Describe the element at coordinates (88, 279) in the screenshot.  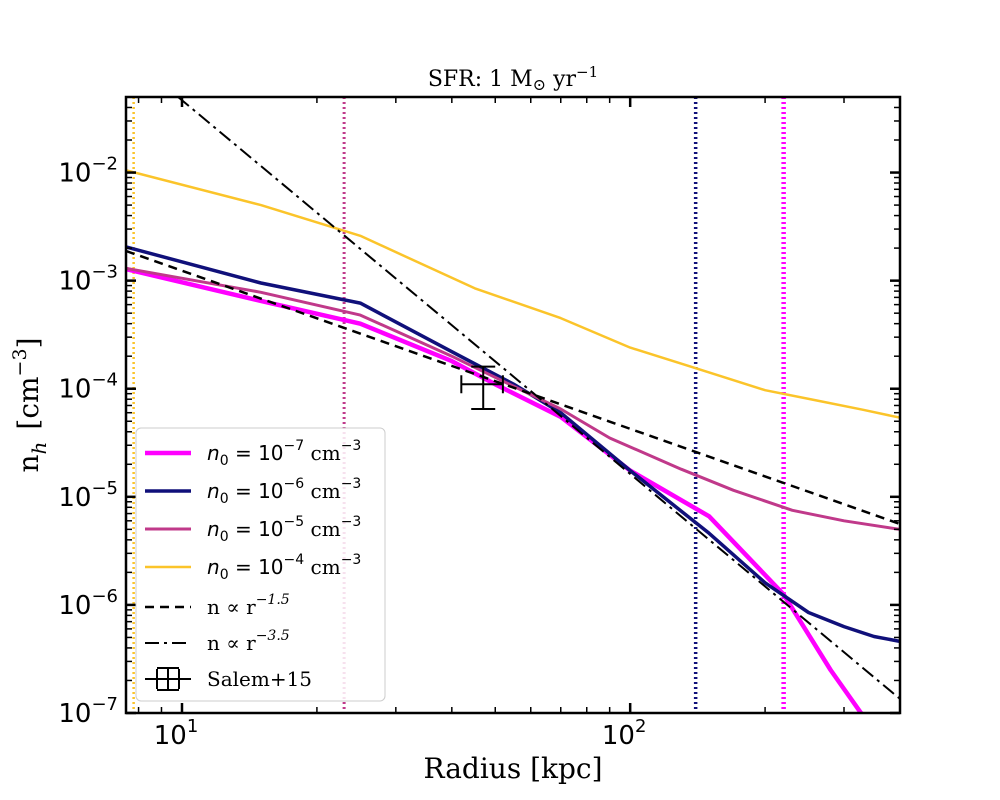
I see `y-tick-label-4: 10⁻³` at that location.